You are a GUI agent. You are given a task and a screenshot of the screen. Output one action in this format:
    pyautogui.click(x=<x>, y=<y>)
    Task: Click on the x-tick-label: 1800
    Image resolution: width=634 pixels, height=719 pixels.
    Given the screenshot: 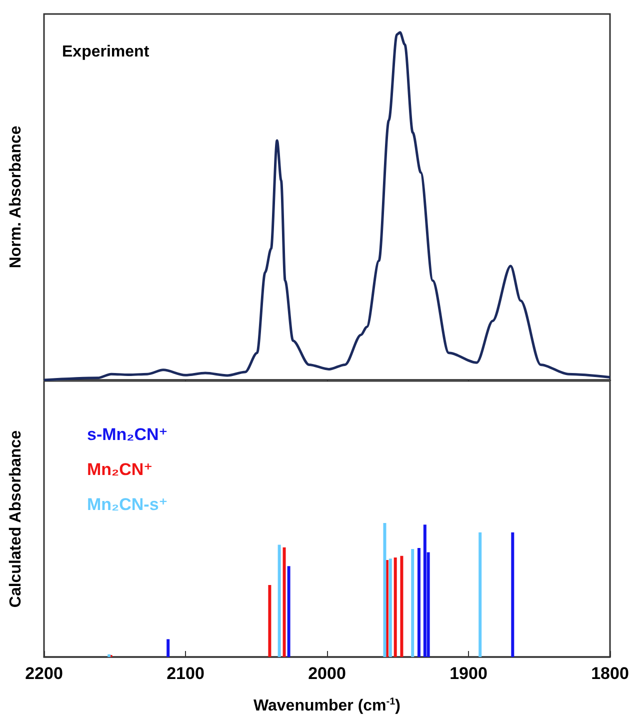 What is the action you would take?
    pyautogui.click(x=610, y=673)
    